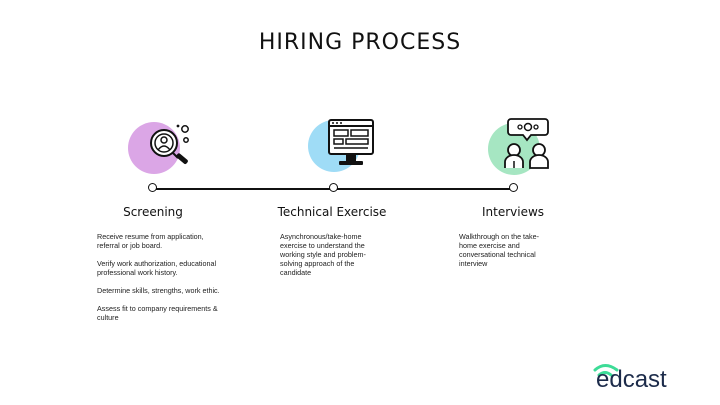 The image size is (720, 405). Describe the element at coordinates (332, 212) in the screenshot. I see `step-title-technical: Technical Exercise` at that location.